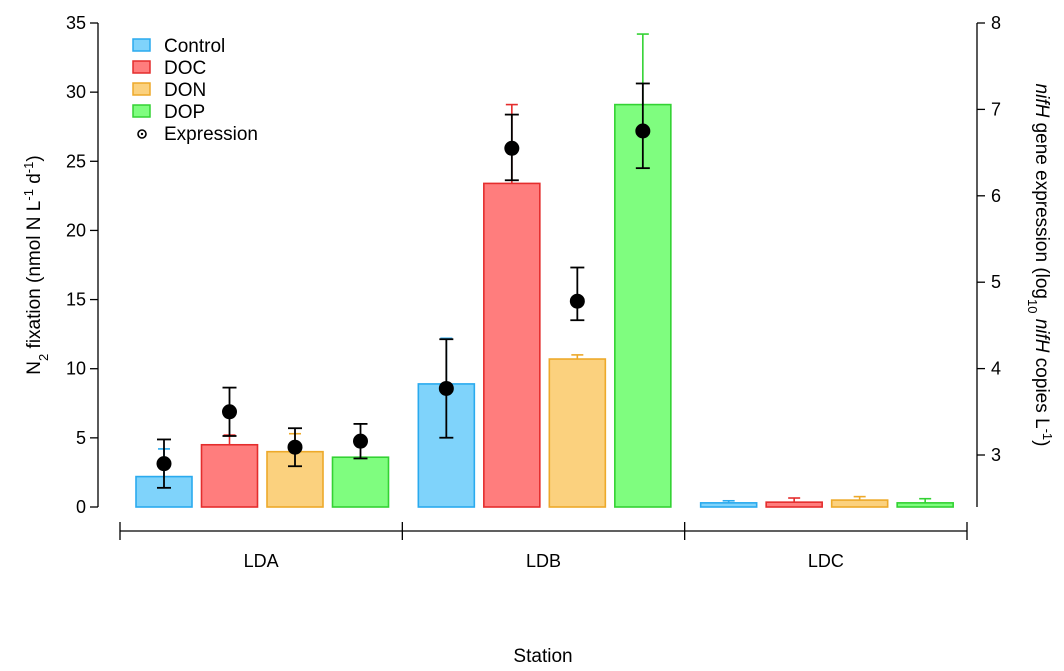 The image size is (1064, 671). What do you see at coordinates (81, 507) in the screenshot?
I see `y-tick-label: 0` at bounding box center [81, 507].